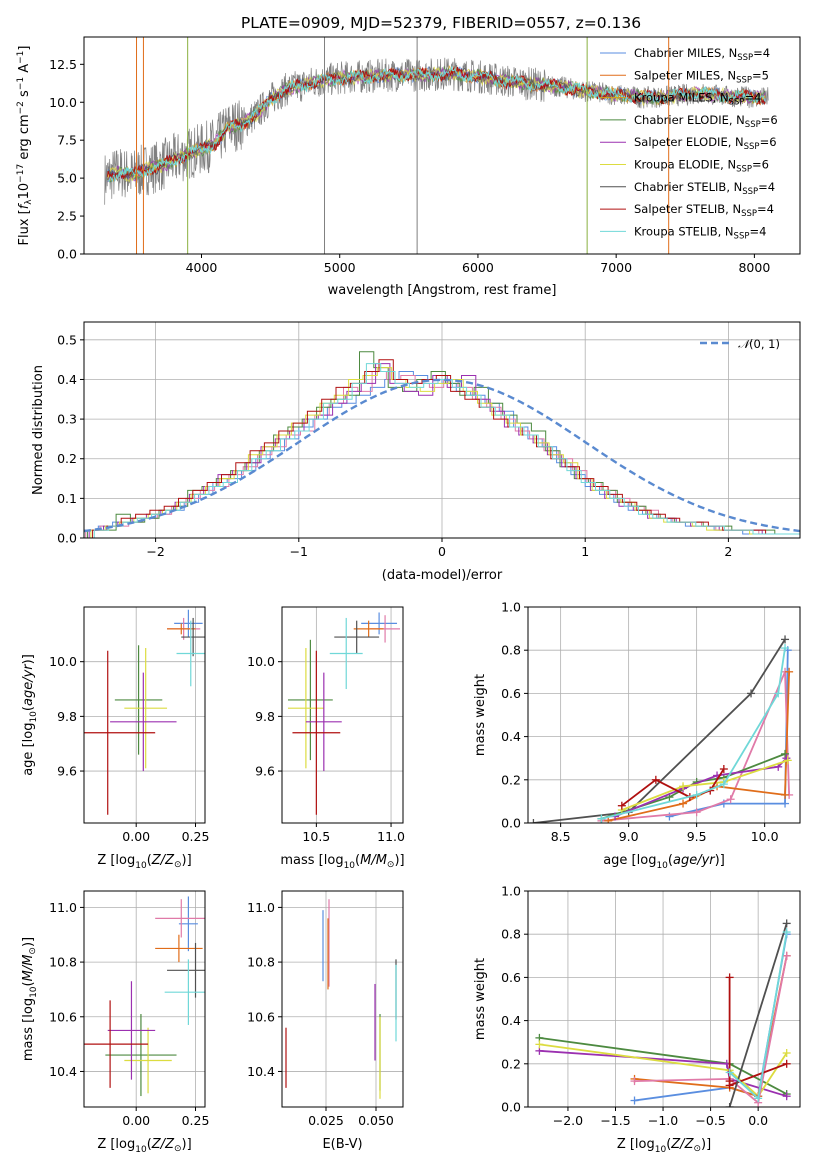 Image resolution: width=819 pixels, height=1170 pixels. I want to click on x-axis-label: age [log10(age/yr)], so click(664, 862).